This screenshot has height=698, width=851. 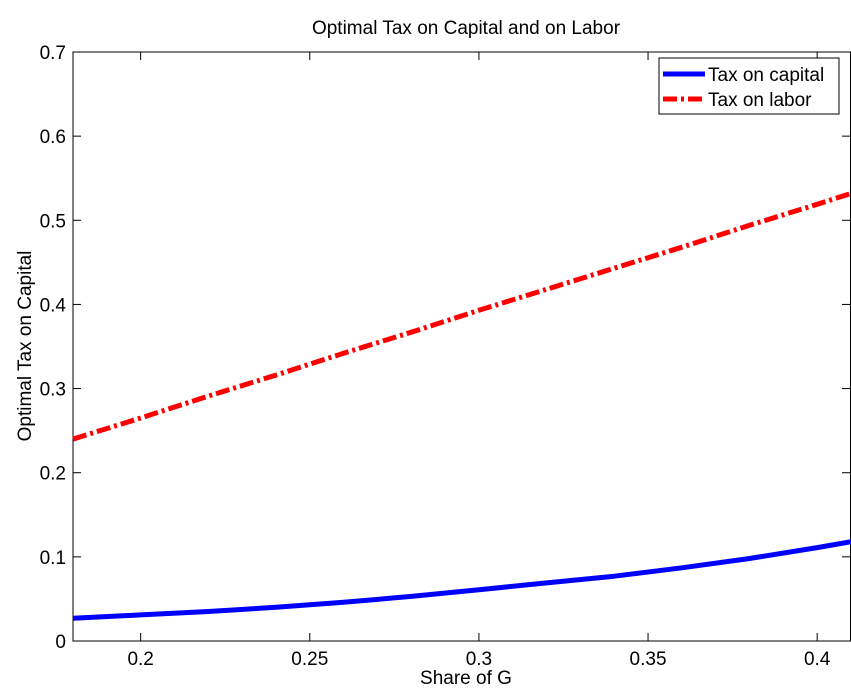 I want to click on legend: Tax on capital Tax on labor, so click(x=749, y=86).